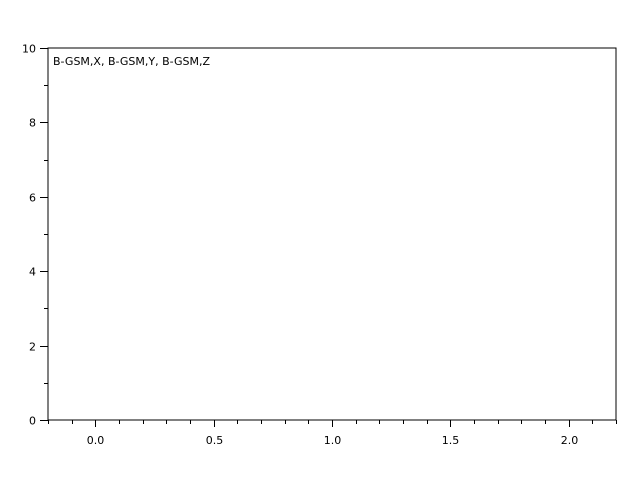 Image resolution: width=640 pixels, height=485 pixels. What do you see at coordinates (32, 421) in the screenshot?
I see `y-tick-label: 0` at bounding box center [32, 421].